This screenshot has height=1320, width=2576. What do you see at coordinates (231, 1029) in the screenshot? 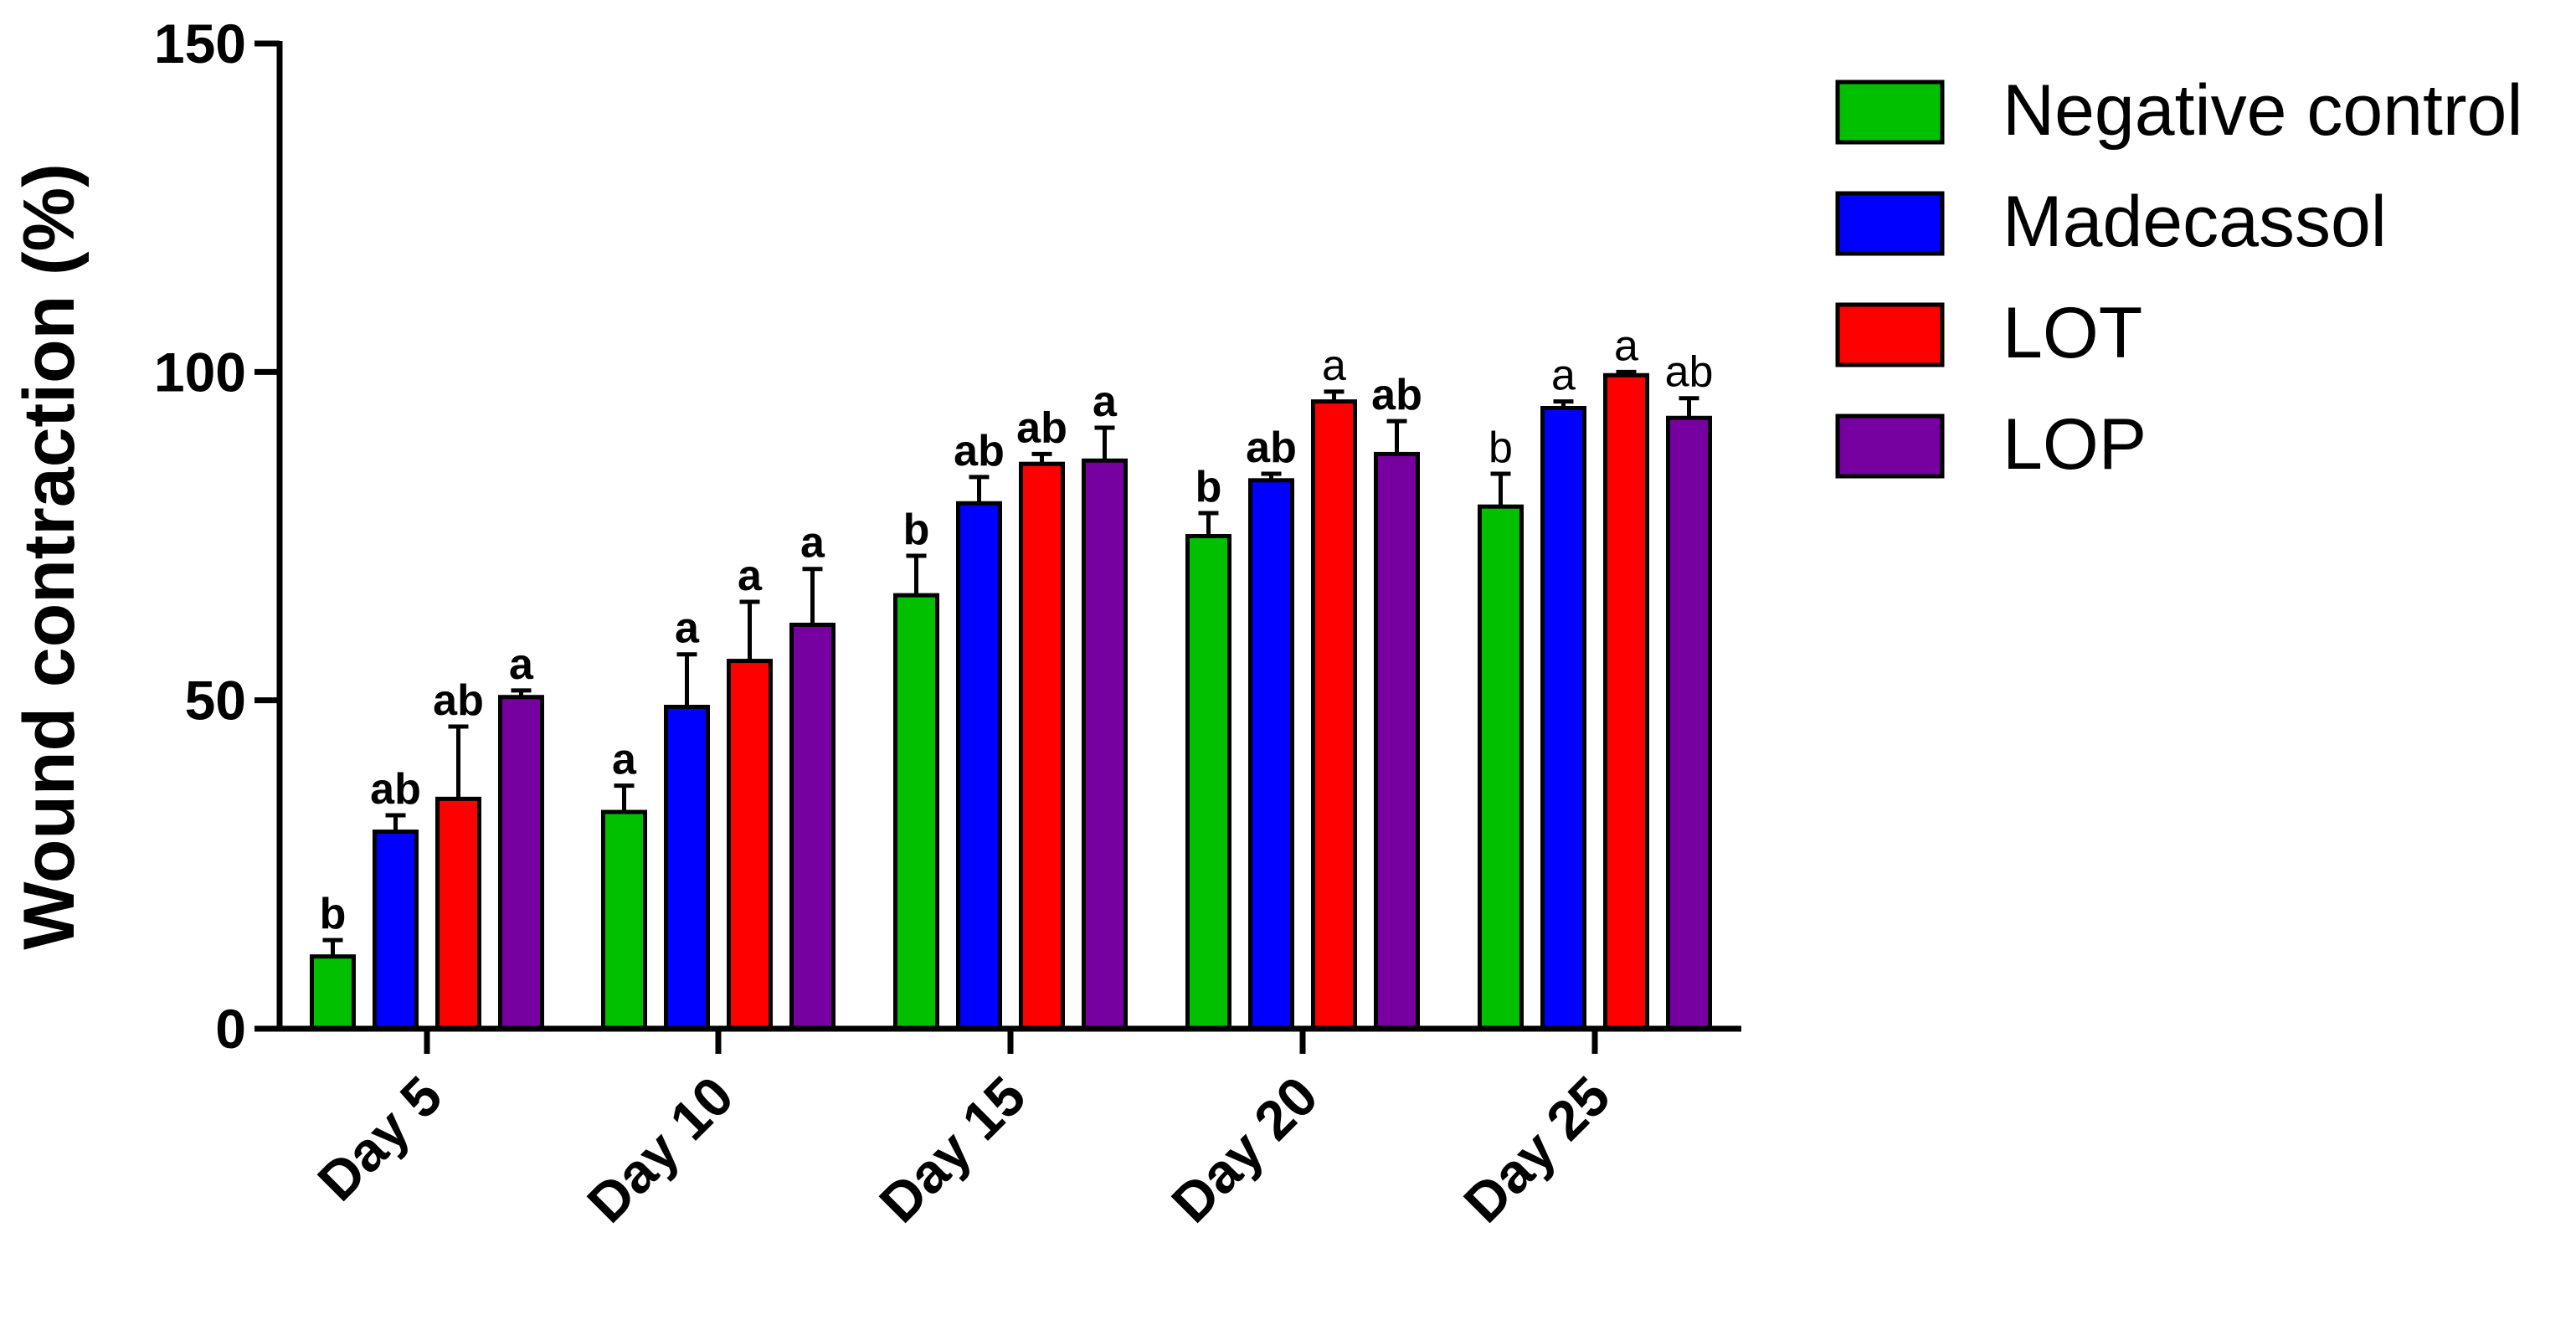
I see `y-tick-label: 0` at bounding box center [231, 1029].